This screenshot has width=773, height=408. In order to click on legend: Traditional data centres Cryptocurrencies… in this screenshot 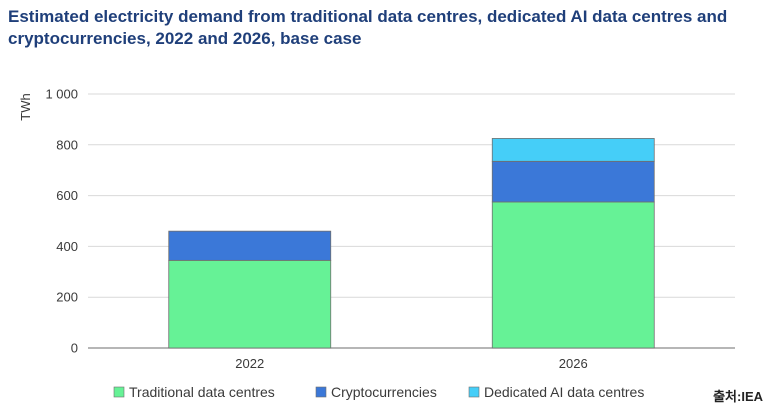, I will do `click(378, 392)`.